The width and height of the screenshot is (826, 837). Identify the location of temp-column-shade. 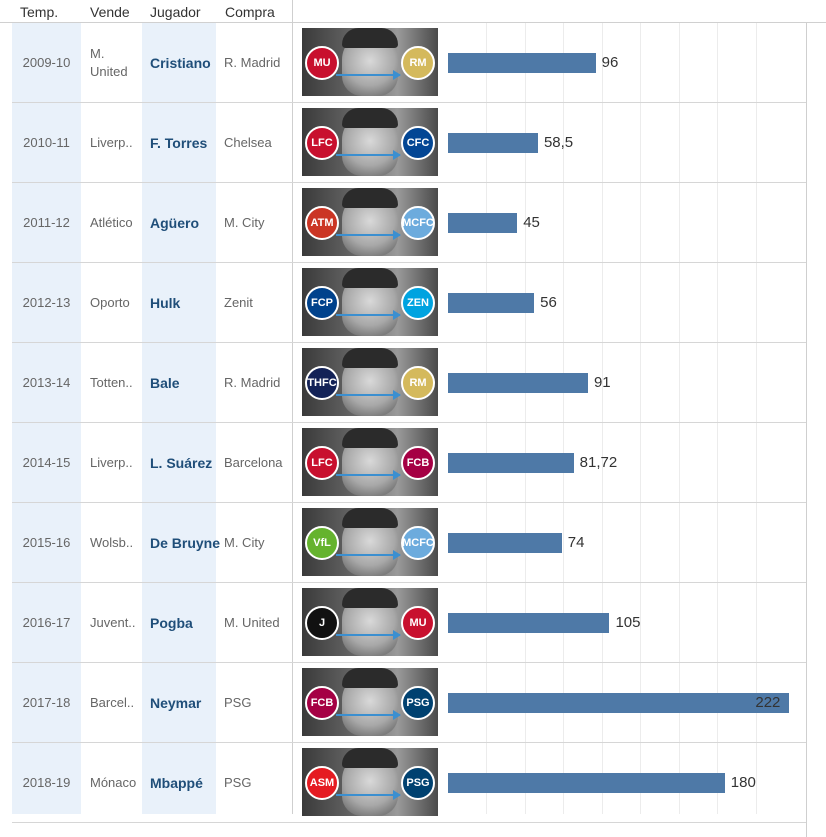
(46, 418).